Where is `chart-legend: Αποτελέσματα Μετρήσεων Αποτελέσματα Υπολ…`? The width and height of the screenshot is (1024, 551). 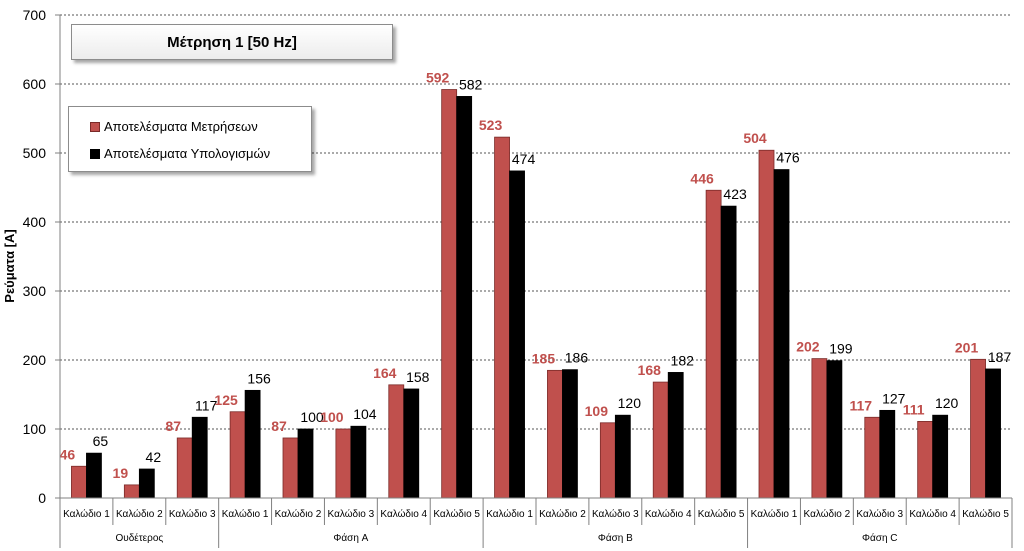 chart-legend: Αποτελέσματα Μετρήσεων Αποτελέσματα Υπολ… is located at coordinates (190, 139).